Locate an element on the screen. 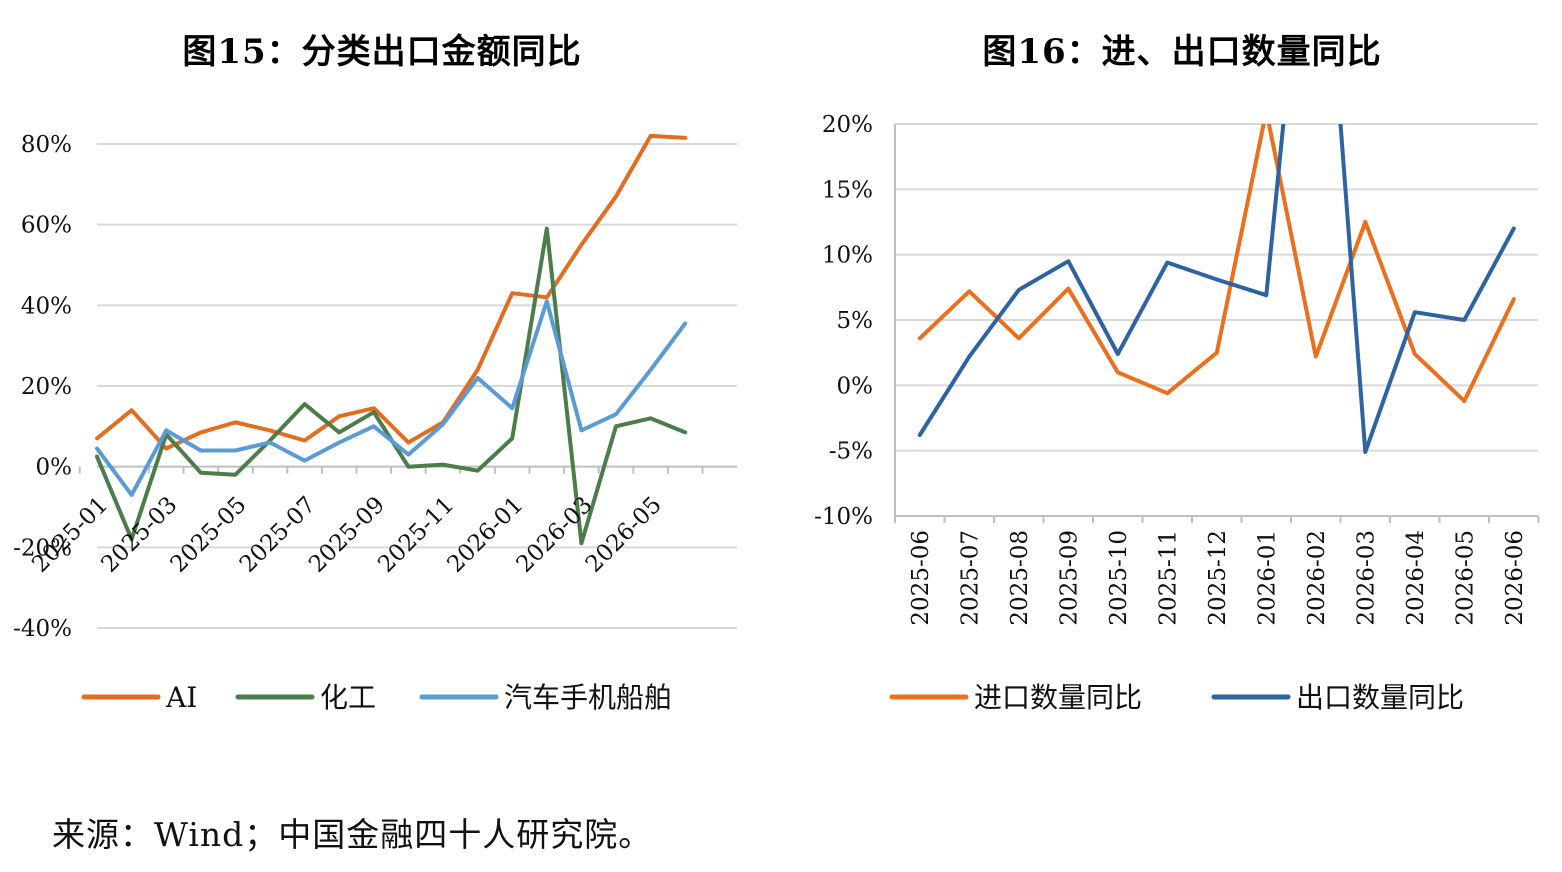  legend: 进口数量同比 出口数量同比 is located at coordinates (1176, 697).